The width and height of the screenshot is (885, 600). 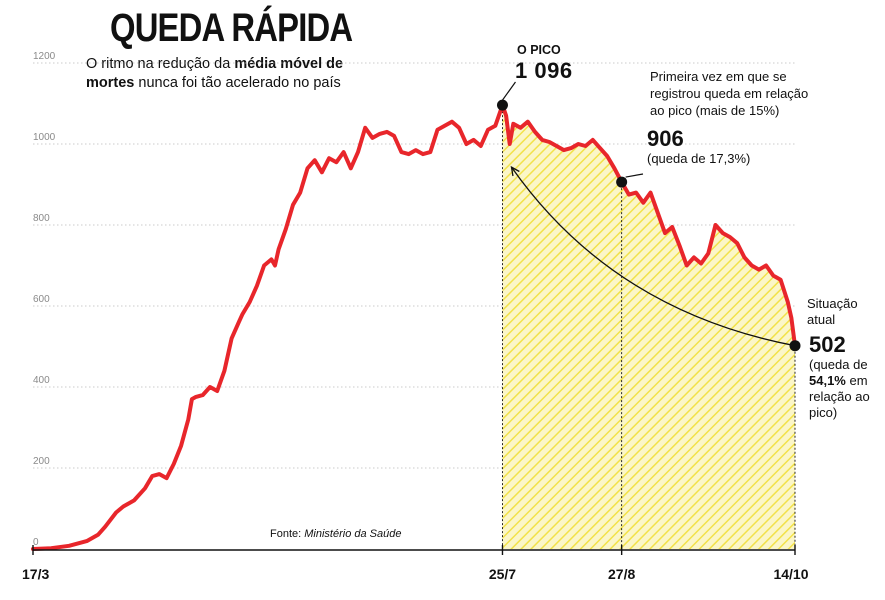 What do you see at coordinates (572, 129) in the screenshot?
I see `annotation-leaders` at bounding box center [572, 129].